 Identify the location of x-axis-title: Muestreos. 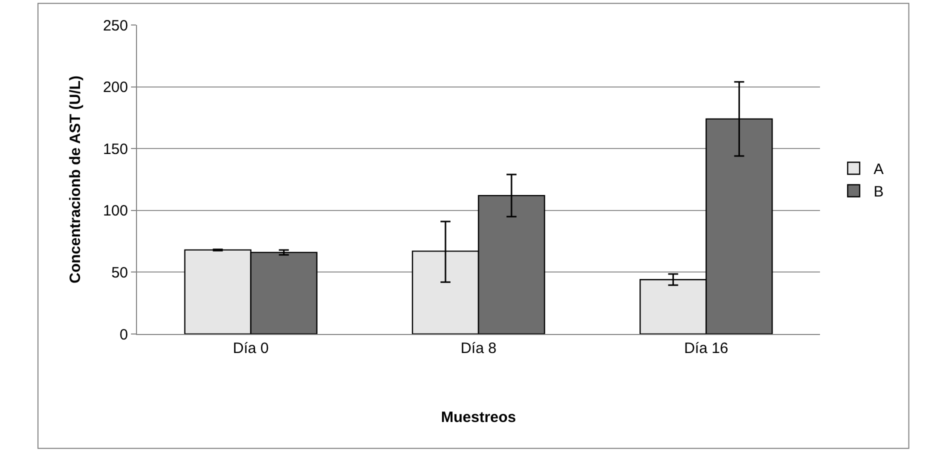
(478, 417).